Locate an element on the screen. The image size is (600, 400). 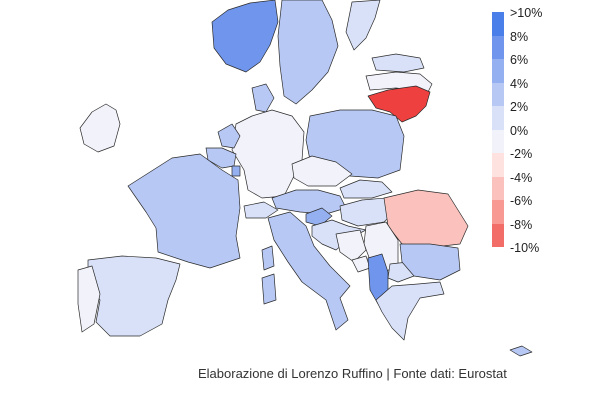
country-czechia is located at coordinates (322, 171).